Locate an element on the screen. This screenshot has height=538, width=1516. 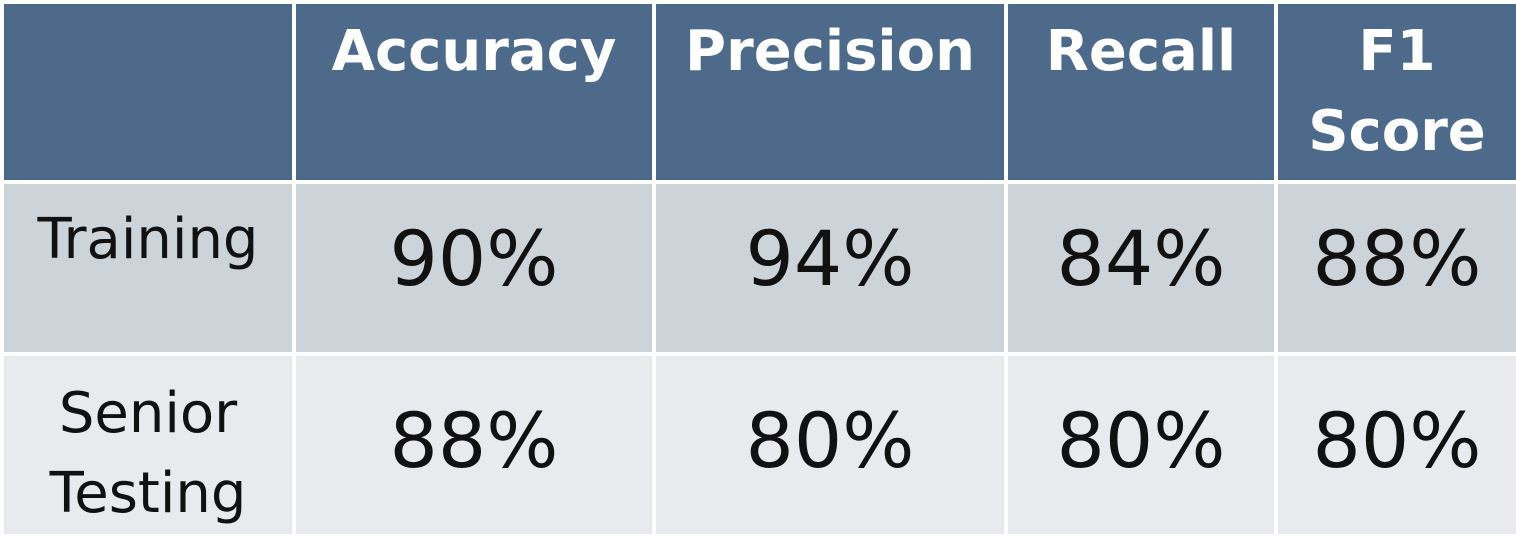
cell-training-recall: 84% is located at coordinates (1141, 268).